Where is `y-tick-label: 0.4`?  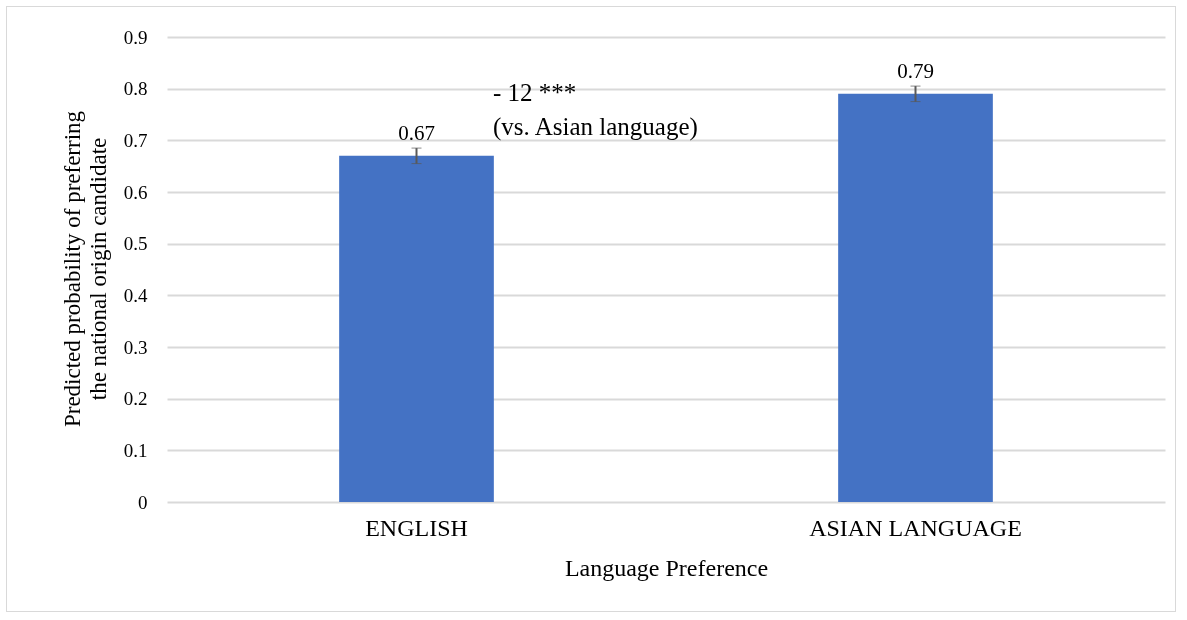
y-tick-label: 0.4 is located at coordinates (135, 295).